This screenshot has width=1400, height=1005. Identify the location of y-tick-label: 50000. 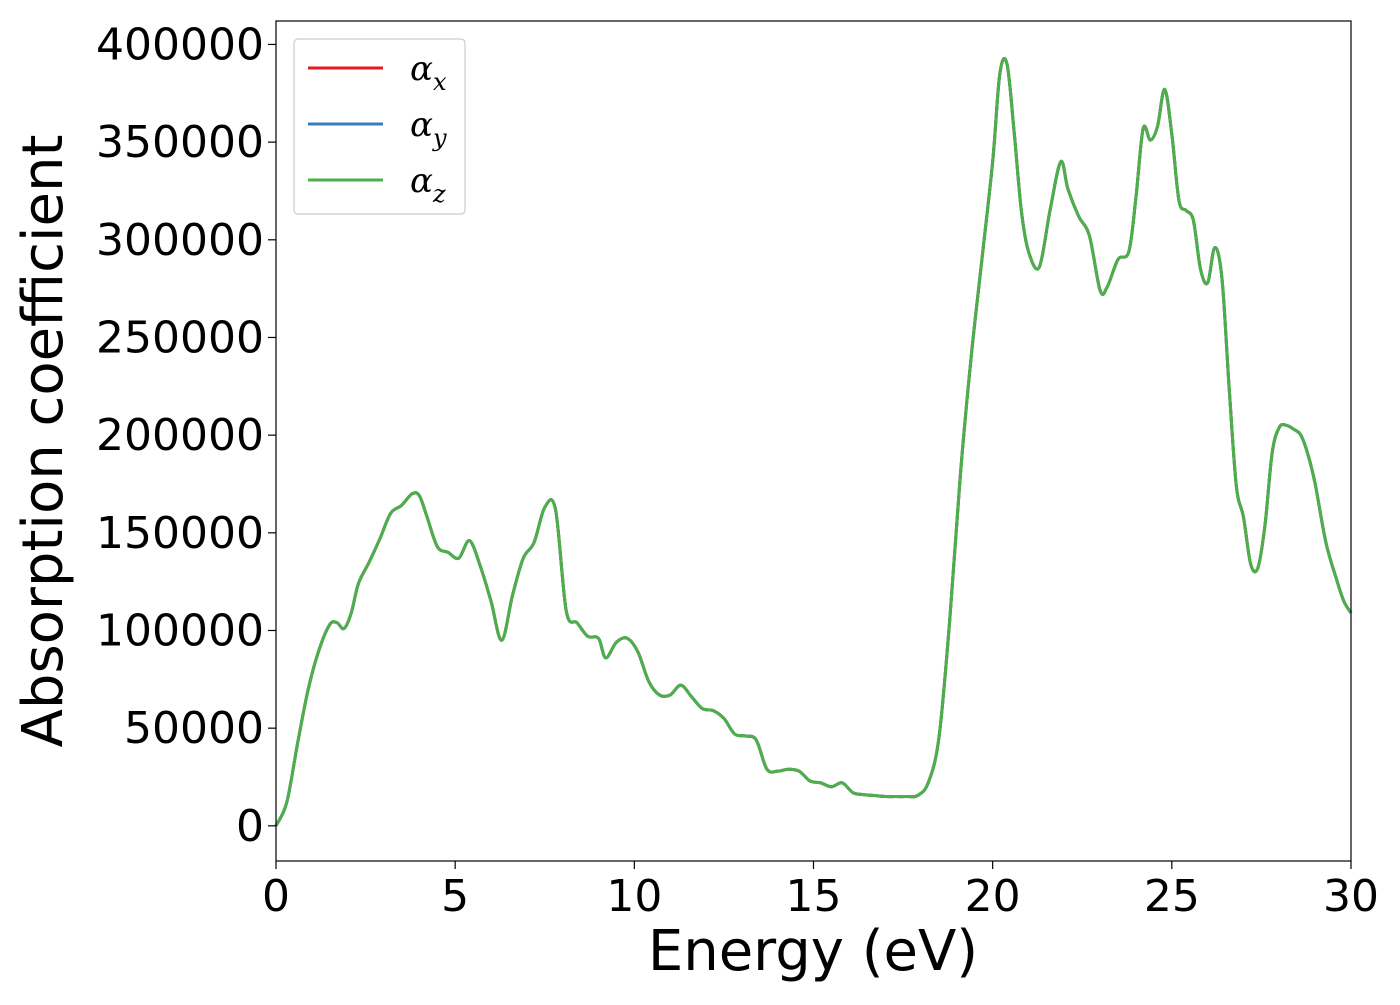
(194, 728).